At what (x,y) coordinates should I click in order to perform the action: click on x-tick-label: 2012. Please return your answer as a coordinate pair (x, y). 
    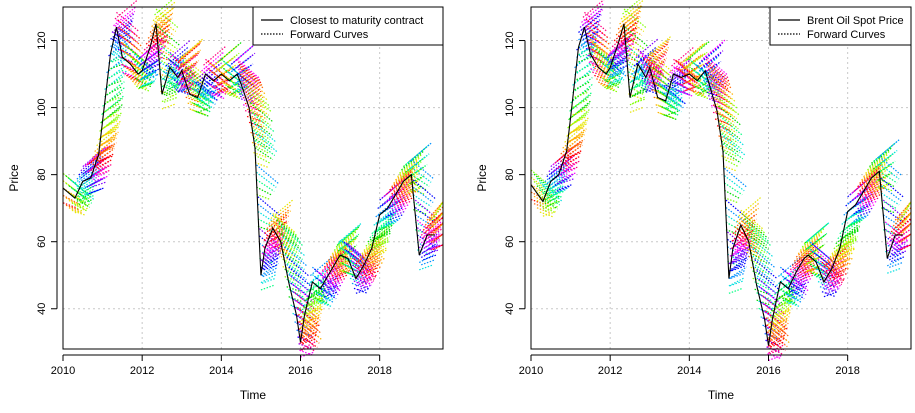
    Looking at the image, I should click on (142, 371).